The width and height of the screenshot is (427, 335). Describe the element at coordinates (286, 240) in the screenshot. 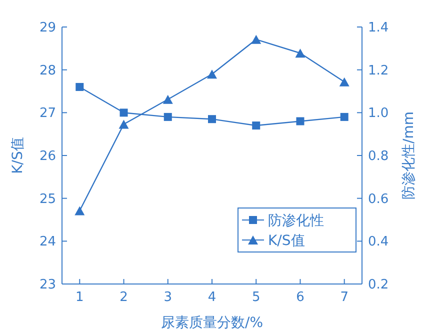

I see `legend-label: K/S值` at that location.